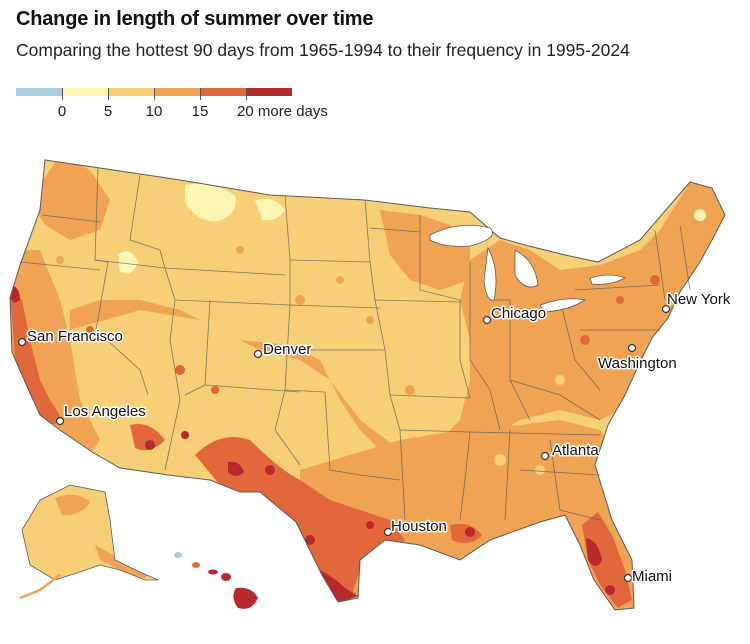 Image resolution: width=750 pixels, height=644 pixels. I want to click on lake-erie, so click(563, 305).